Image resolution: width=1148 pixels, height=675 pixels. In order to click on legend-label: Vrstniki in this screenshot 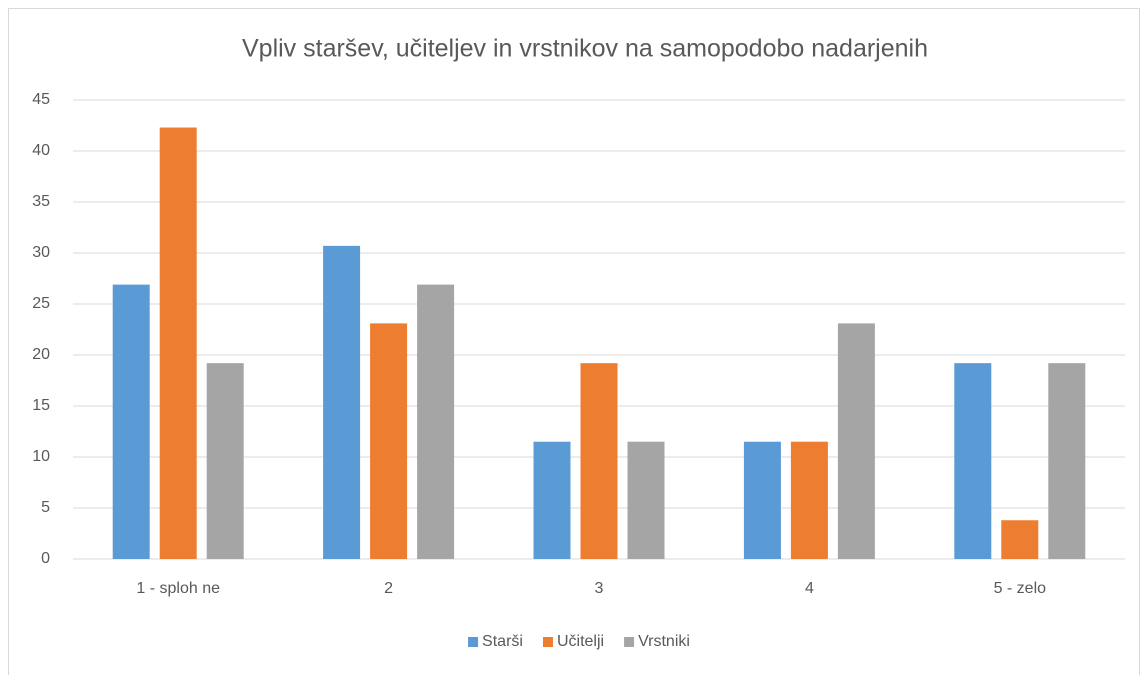, I will do `click(664, 641)`.